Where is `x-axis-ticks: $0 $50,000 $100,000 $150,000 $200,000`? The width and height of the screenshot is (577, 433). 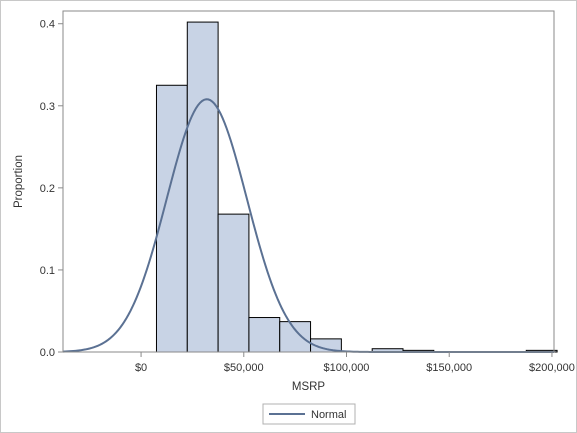
x-axis-ticks: $0 $50,000 $100,000 $150,000 $200,000 is located at coordinates (355, 363).